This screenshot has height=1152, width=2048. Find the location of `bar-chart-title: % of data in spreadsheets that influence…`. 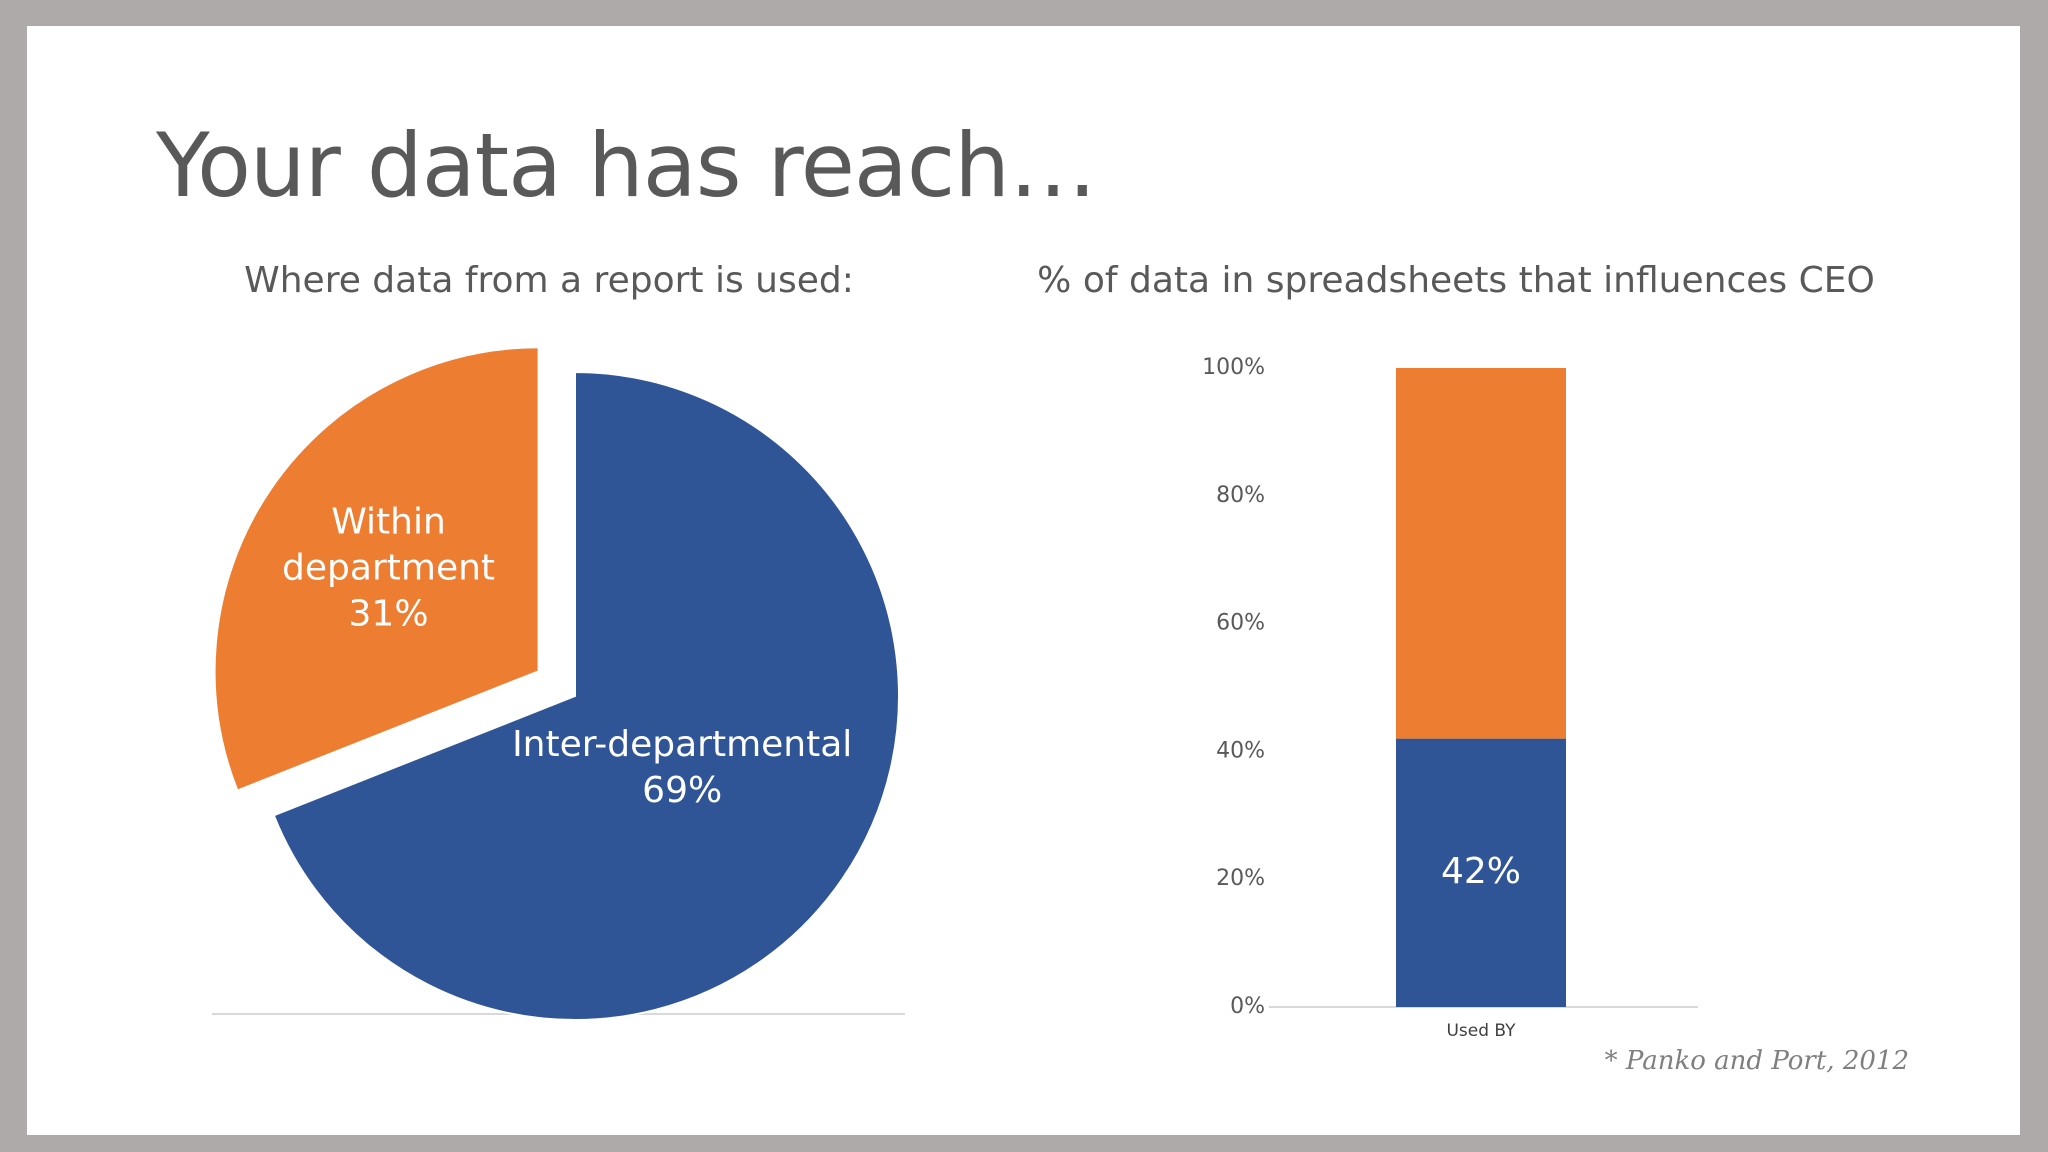

bar-chart-title: % of data in spreadsheets that influence… is located at coordinates (1456, 280).